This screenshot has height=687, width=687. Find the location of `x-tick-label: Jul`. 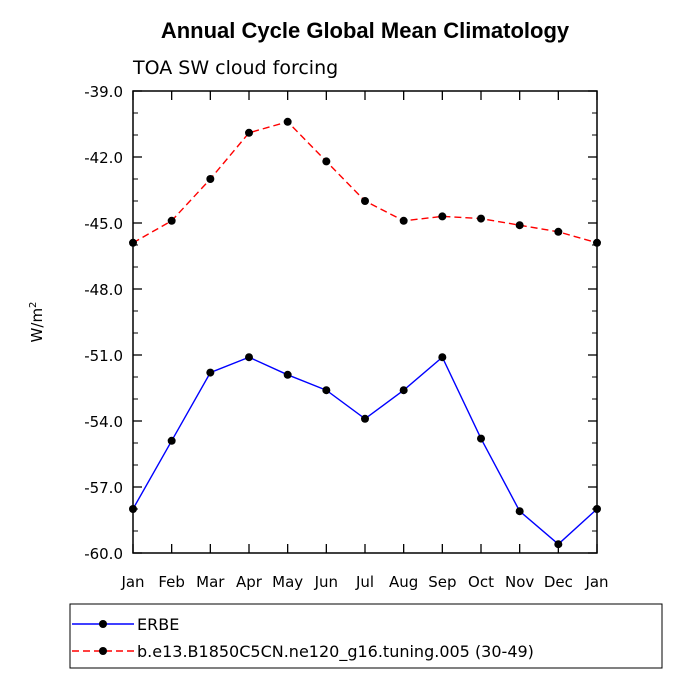

x-tick-label: Jul is located at coordinates (364, 582).